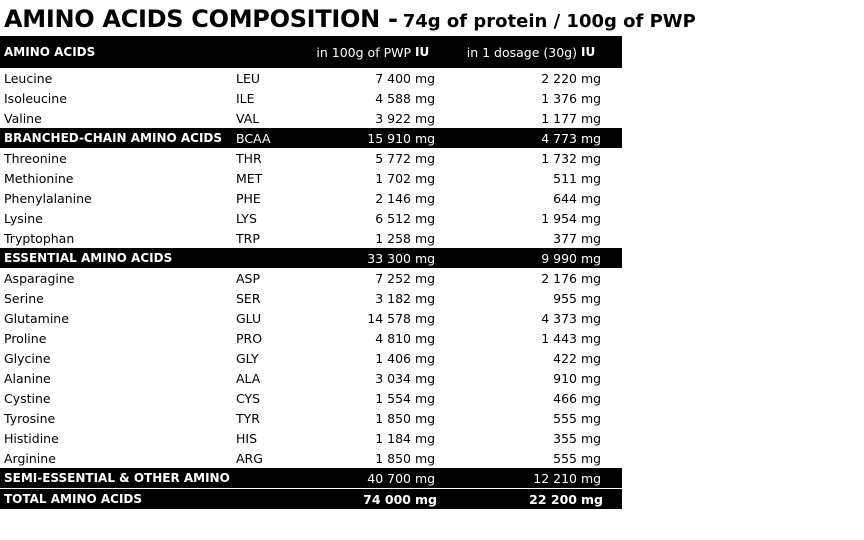  Describe the element at coordinates (393, 378) in the screenshot. I see `value-100g: 3 034` at that location.